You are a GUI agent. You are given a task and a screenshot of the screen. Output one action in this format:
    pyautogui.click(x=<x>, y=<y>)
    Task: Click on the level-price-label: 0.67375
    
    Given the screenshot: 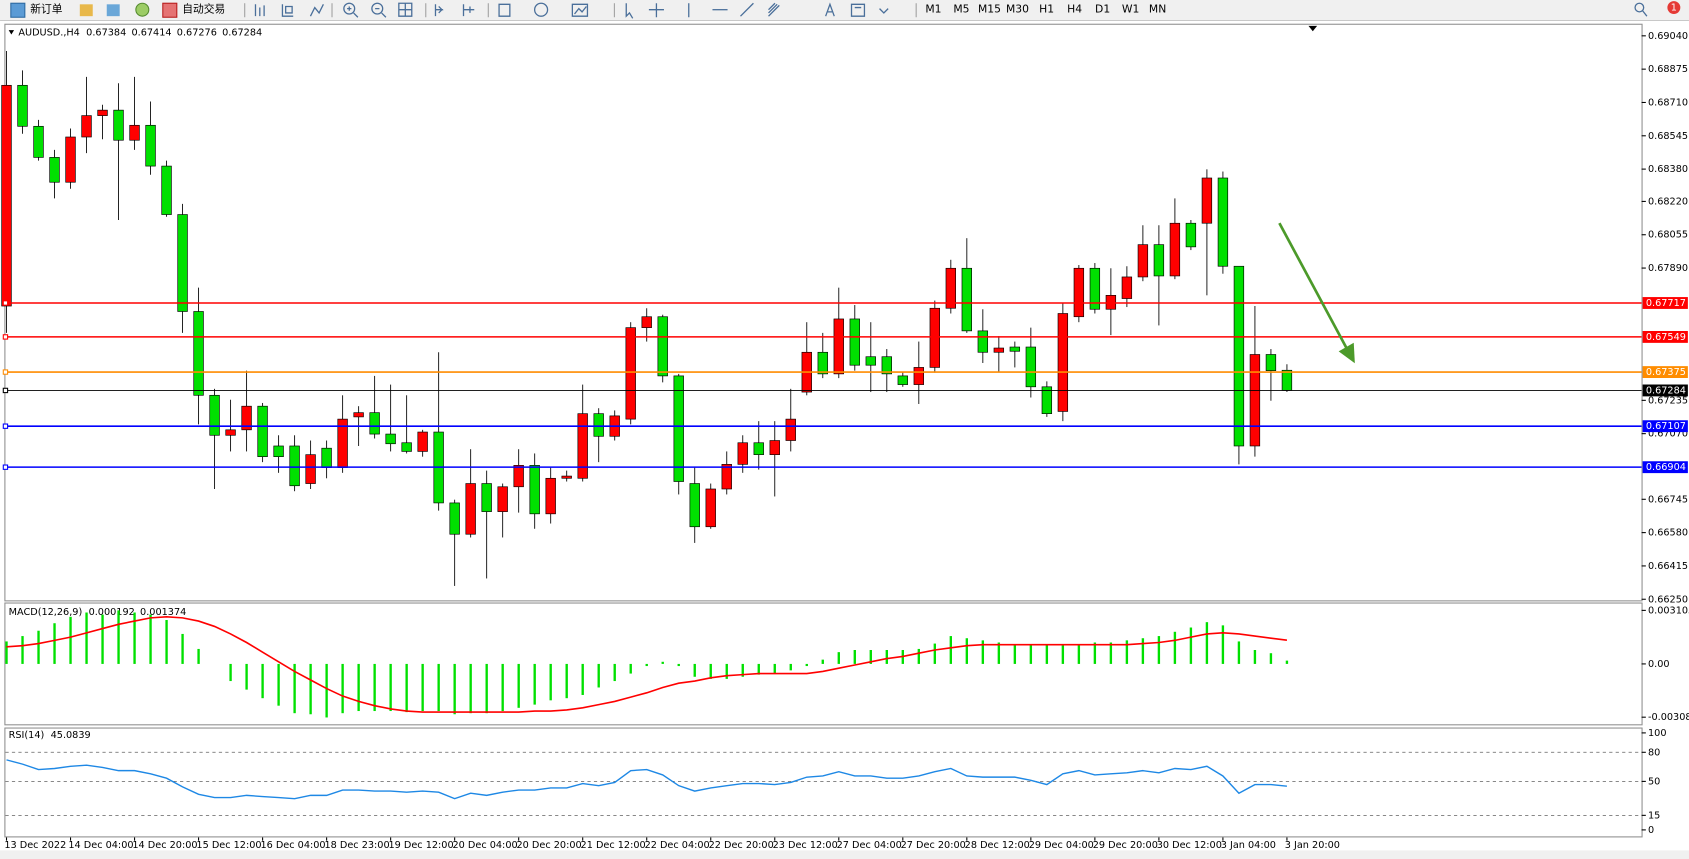 What is the action you would take?
    pyautogui.click(x=1666, y=372)
    